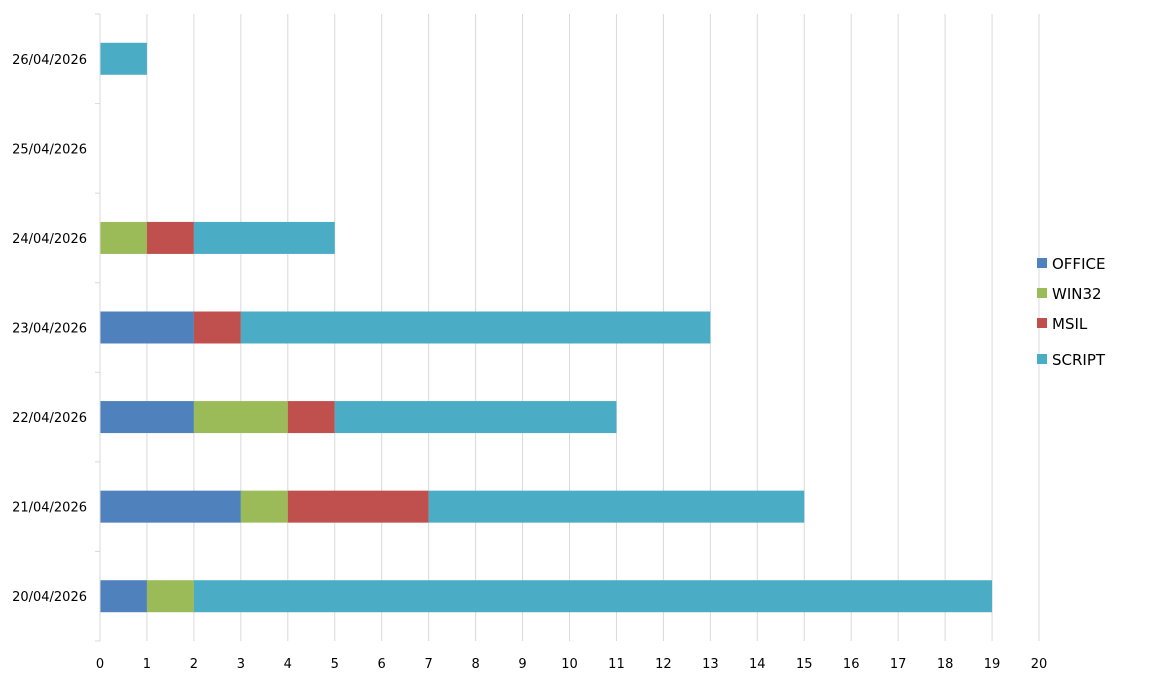  What do you see at coordinates (100, 664) in the screenshot?
I see `x-tick-label: 0` at bounding box center [100, 664].